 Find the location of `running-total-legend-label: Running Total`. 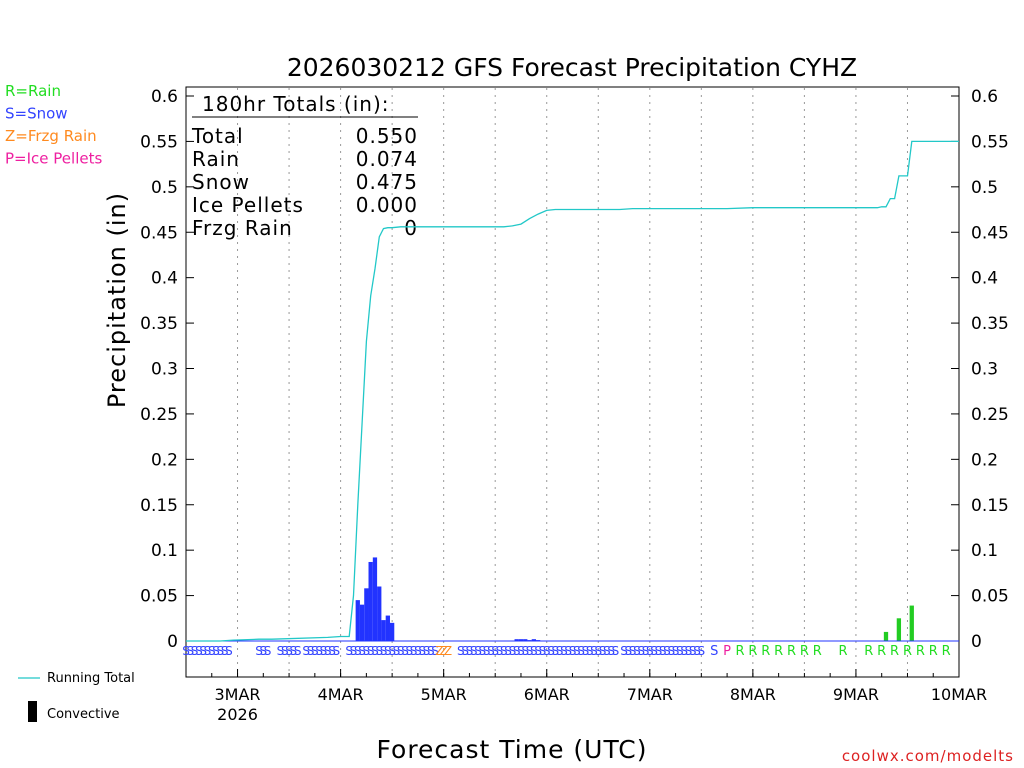

running-total-legend-label: Running Total is located at coordinates (91, 678).